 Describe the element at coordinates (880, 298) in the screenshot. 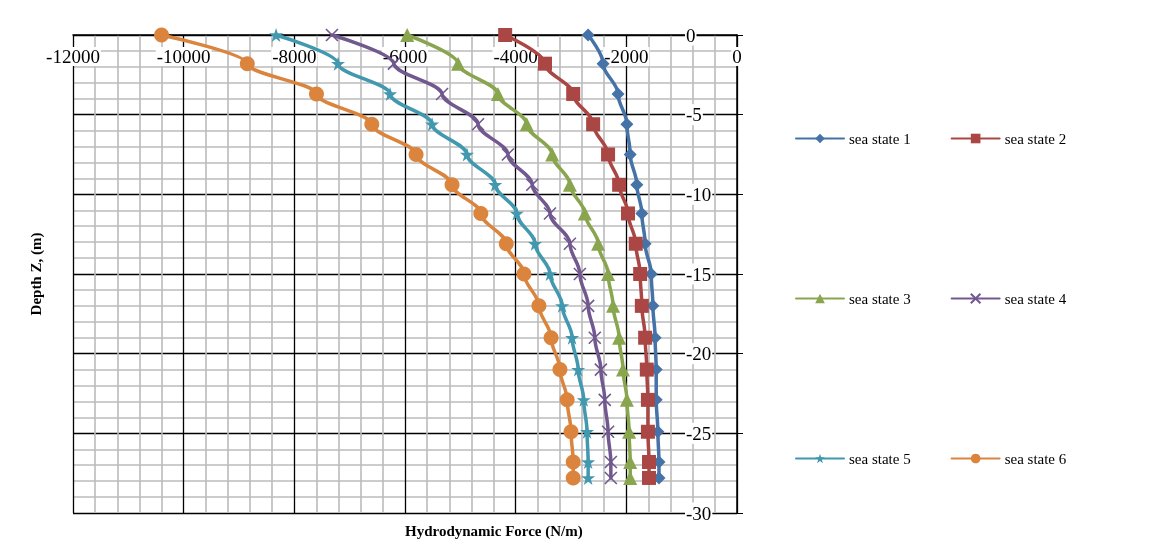

I see `legend-label: sea state 3` at that location.